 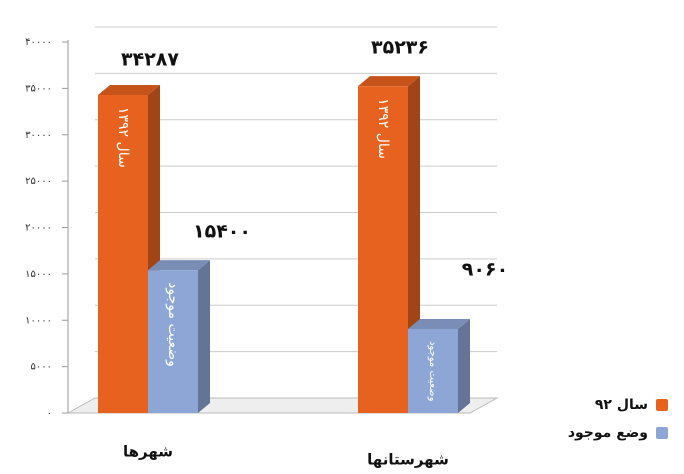 What do you see at coordinates (38, 135) in the screenshot?
I see `y-tick-label: ۳۰۰۰۰` at bounding box center [38, 135].